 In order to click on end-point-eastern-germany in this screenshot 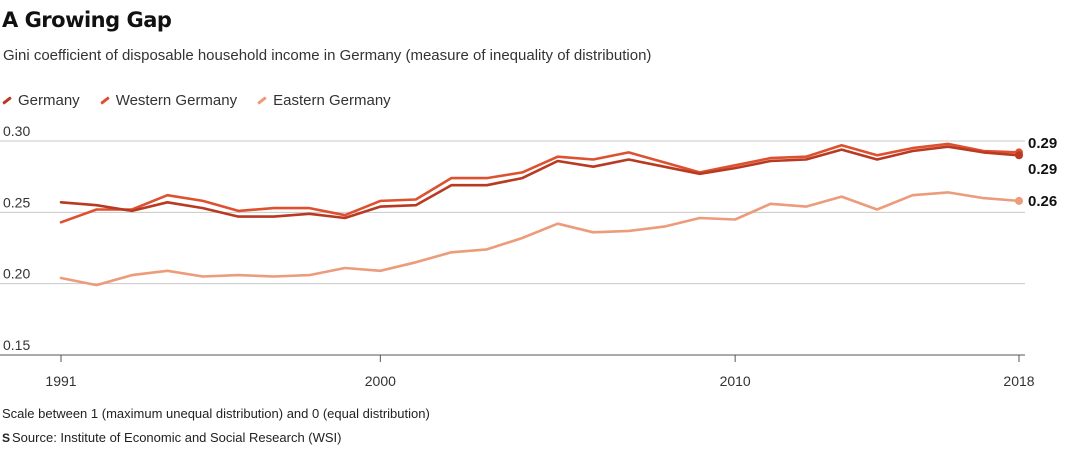, I will do `click(1019, 200)`.